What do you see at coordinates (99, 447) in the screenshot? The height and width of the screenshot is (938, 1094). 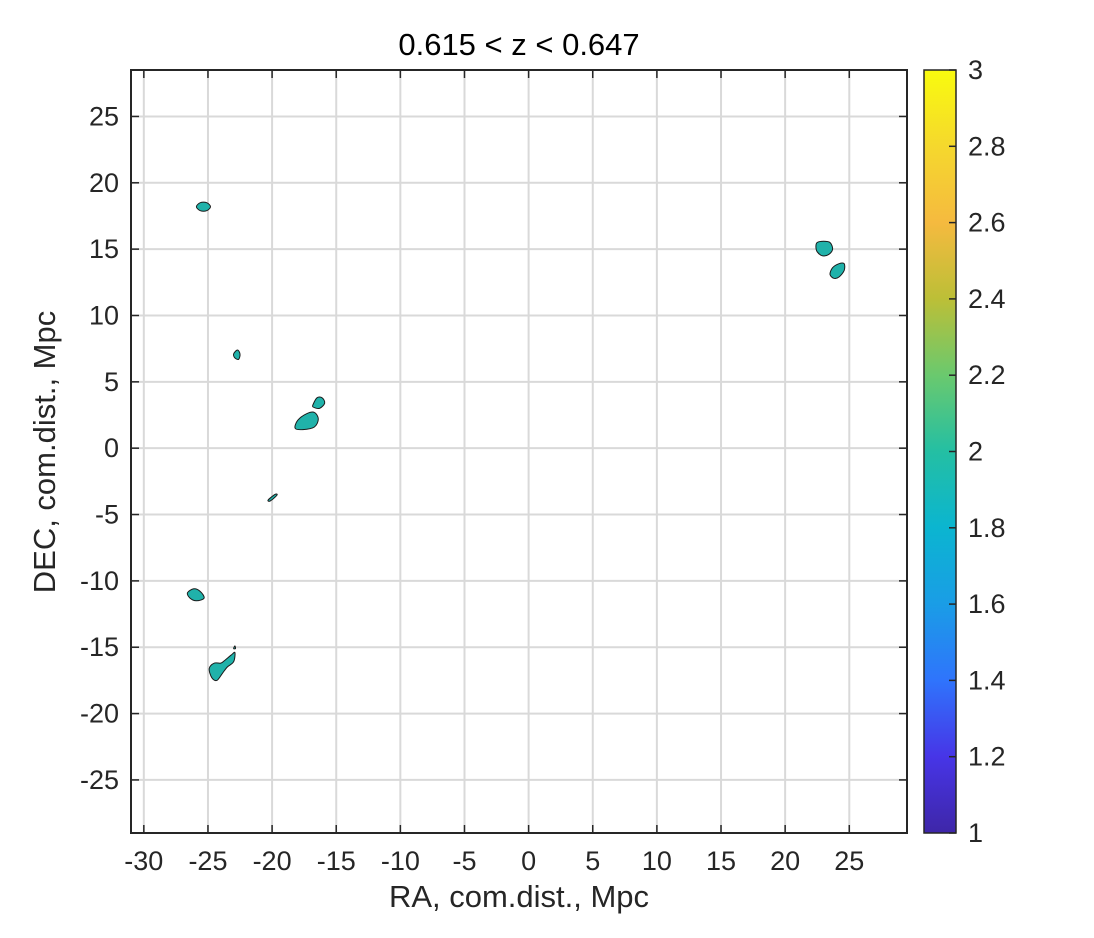 I see `y-tick-labels: -25 -20 -15 -10 -5 0 5 10 15 20 25` at bounding box center [99, 447].